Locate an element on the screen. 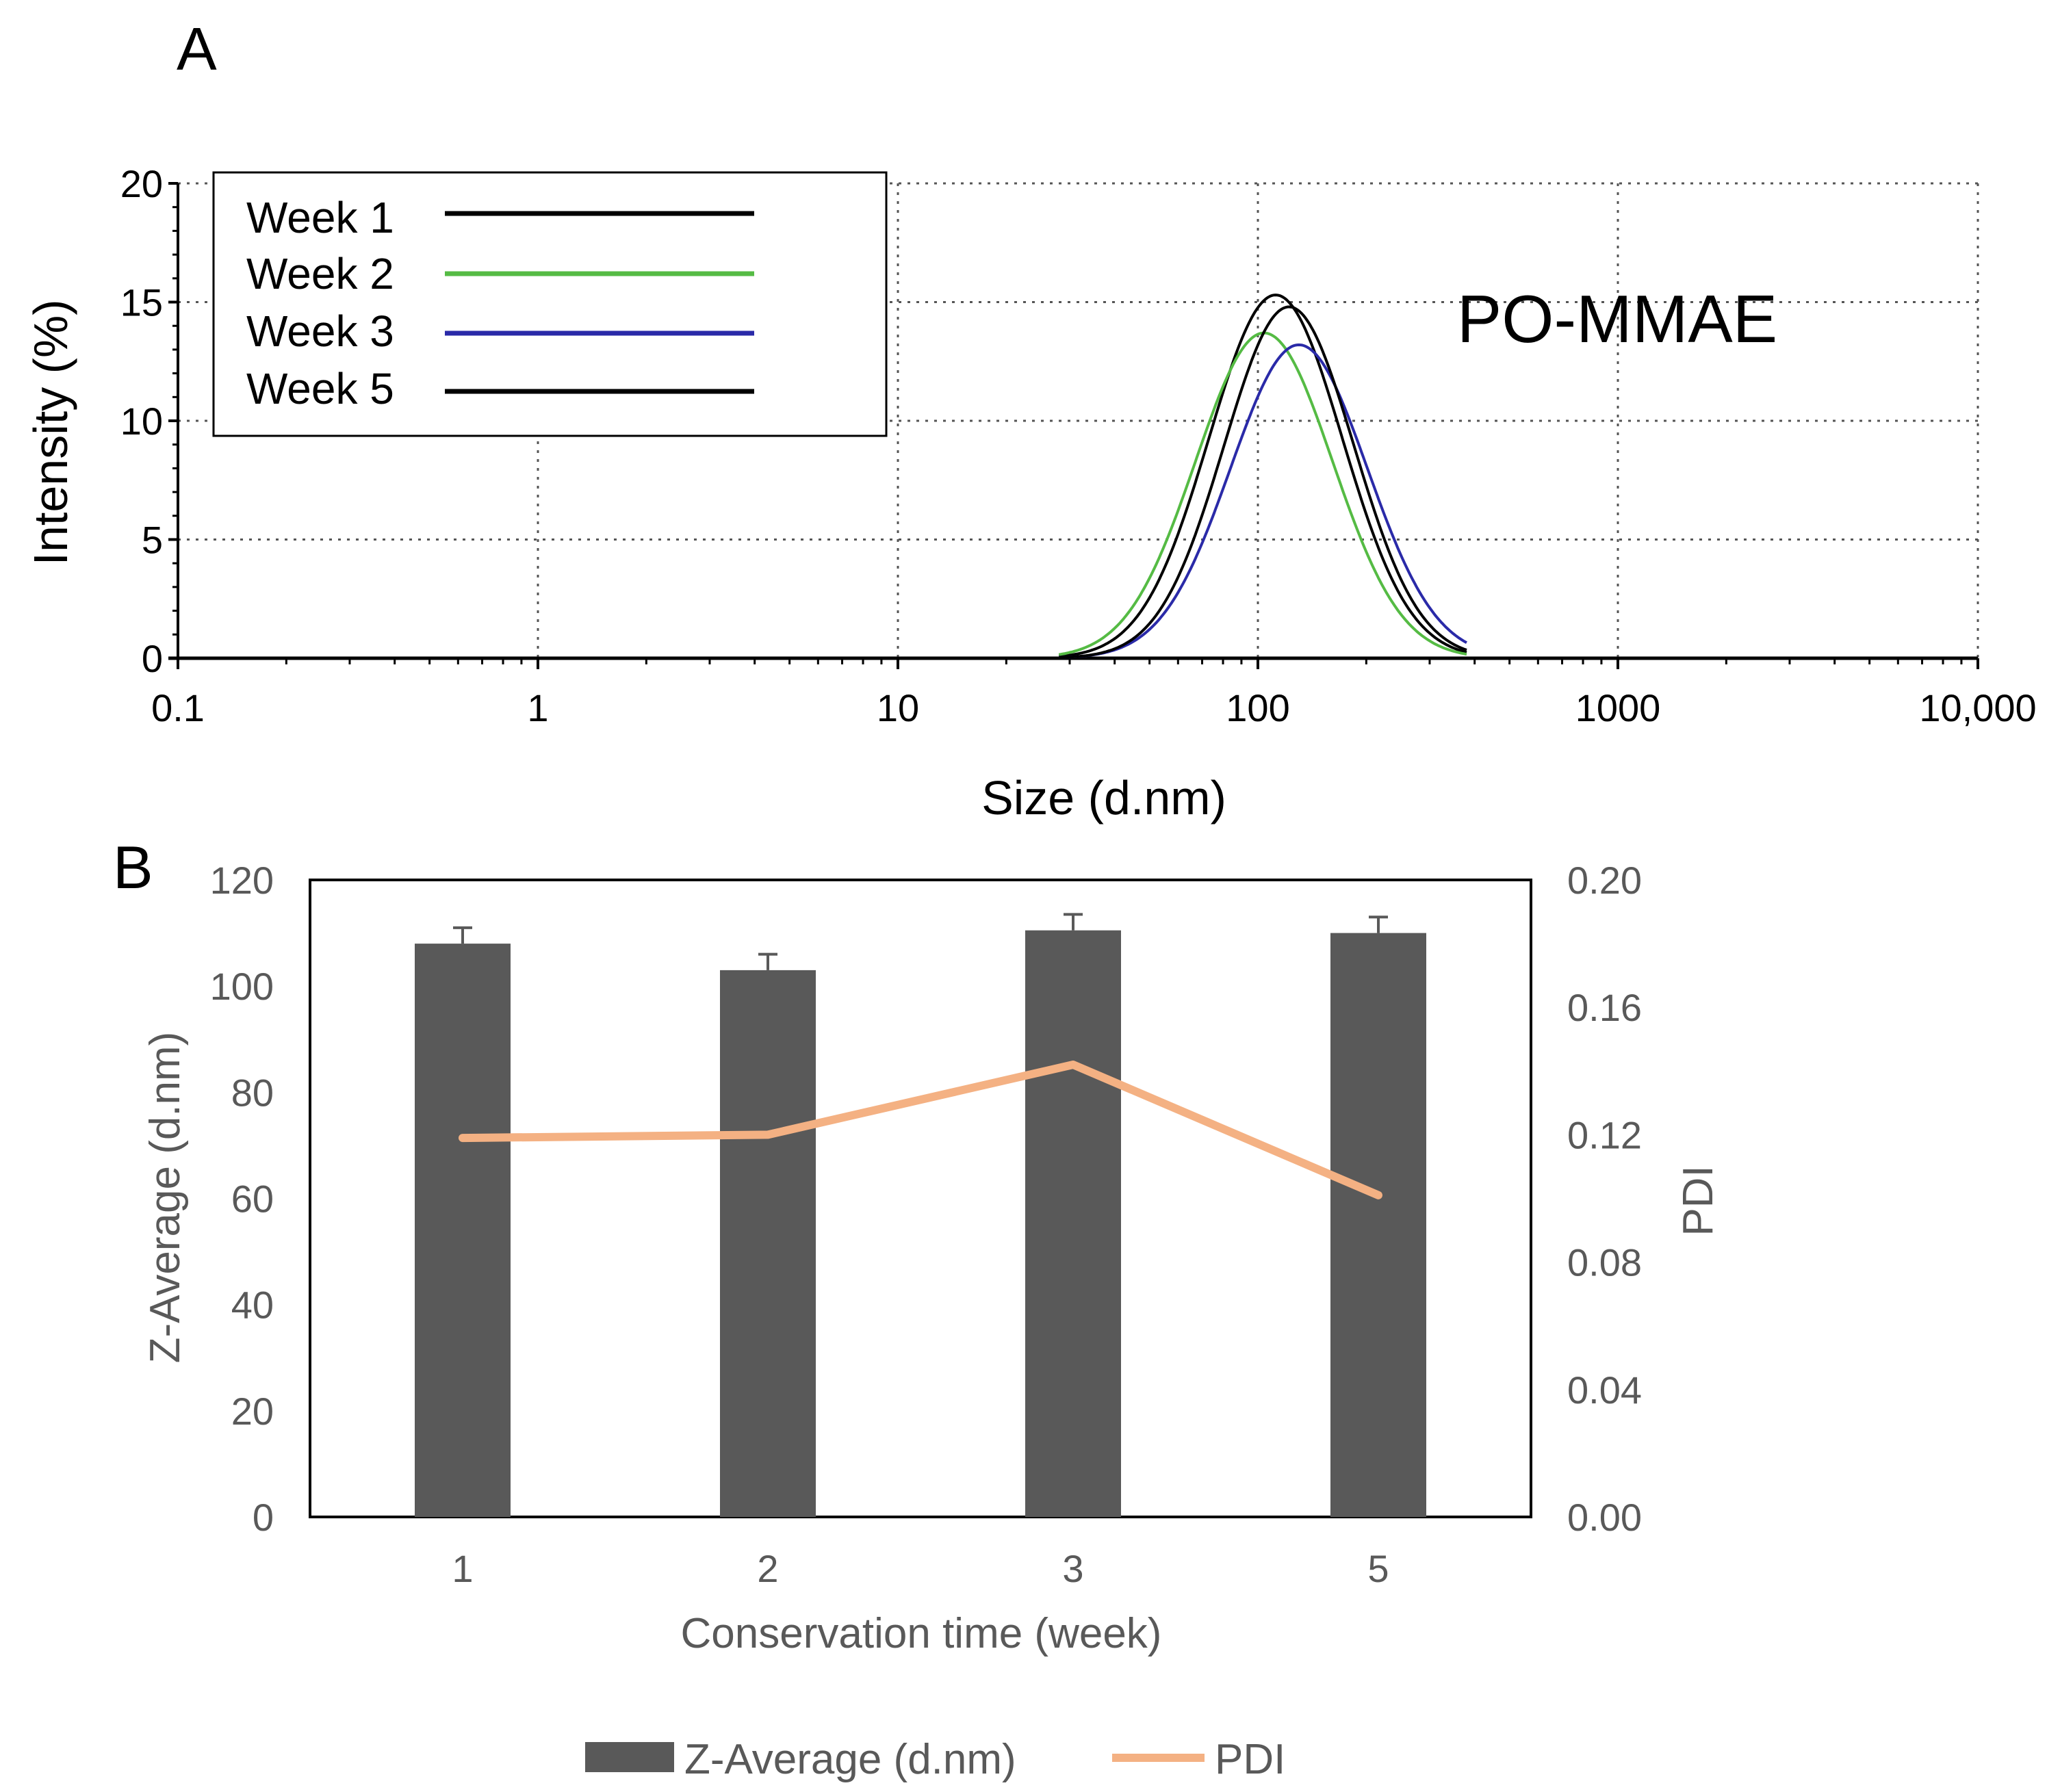  panel-b-y-tick-label-left: 60 is located at coordinates (252, 1199).